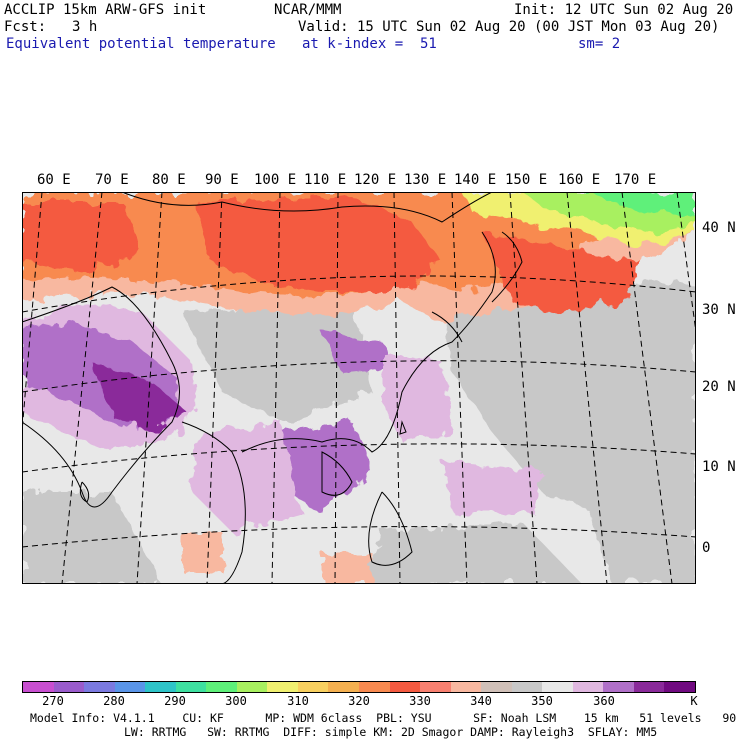 Image resolution: width=740 pixels, height=740 pixels. What do you see at coordinates (85, 27) in the screenshot?
I see `forecast-value: 3 h` at bounding box center [85, 27].